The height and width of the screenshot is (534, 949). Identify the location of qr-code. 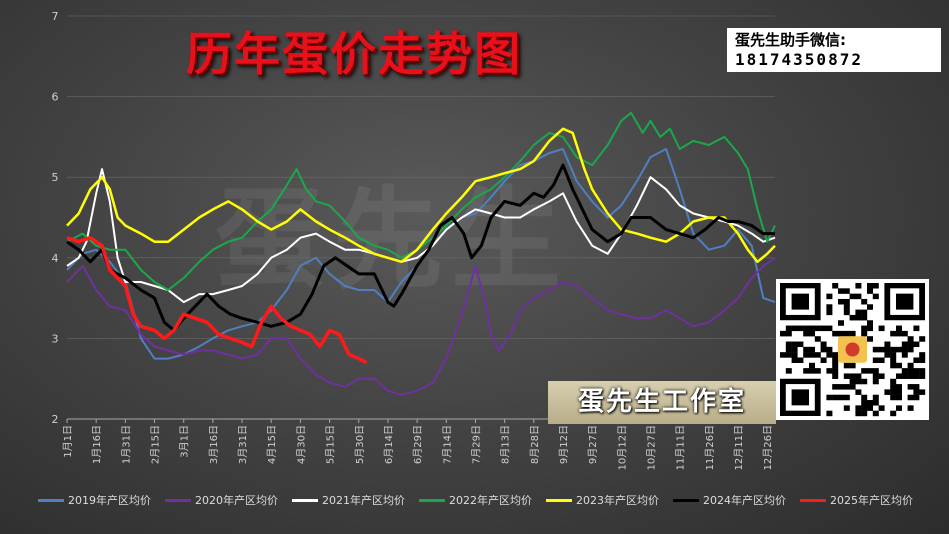
(852, 349).